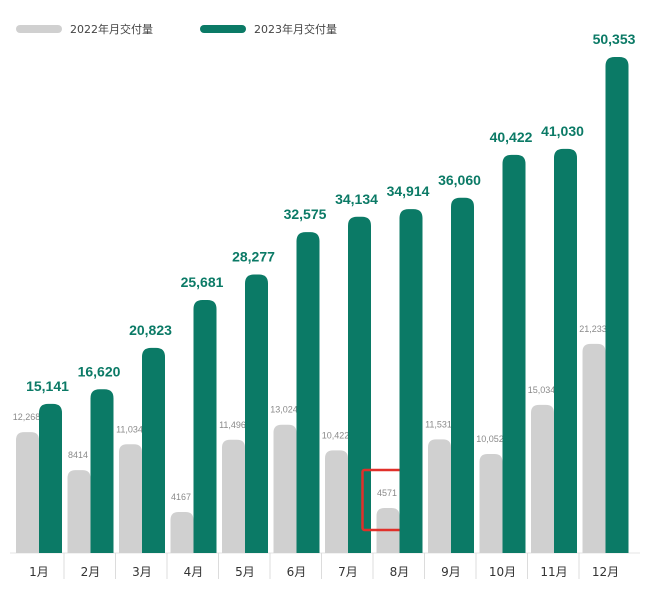 The image size is (654, 616). Describe the element at coordinates (400, 572) in the screenshot. I see `category-label-8月: 8月` at that location.